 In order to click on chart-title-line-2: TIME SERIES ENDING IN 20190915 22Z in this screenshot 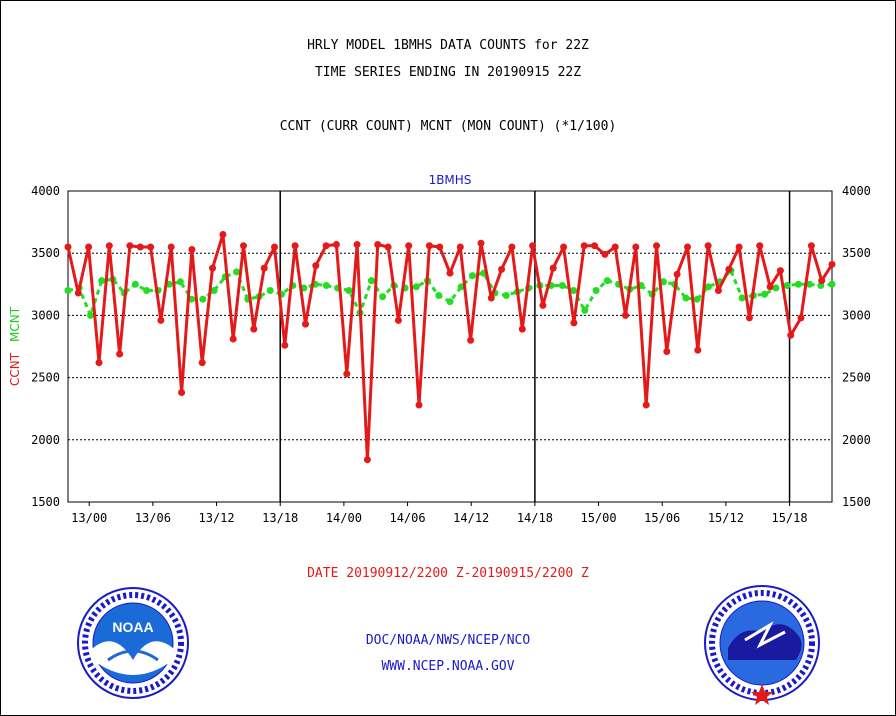, I will do `click(448, 72)`.